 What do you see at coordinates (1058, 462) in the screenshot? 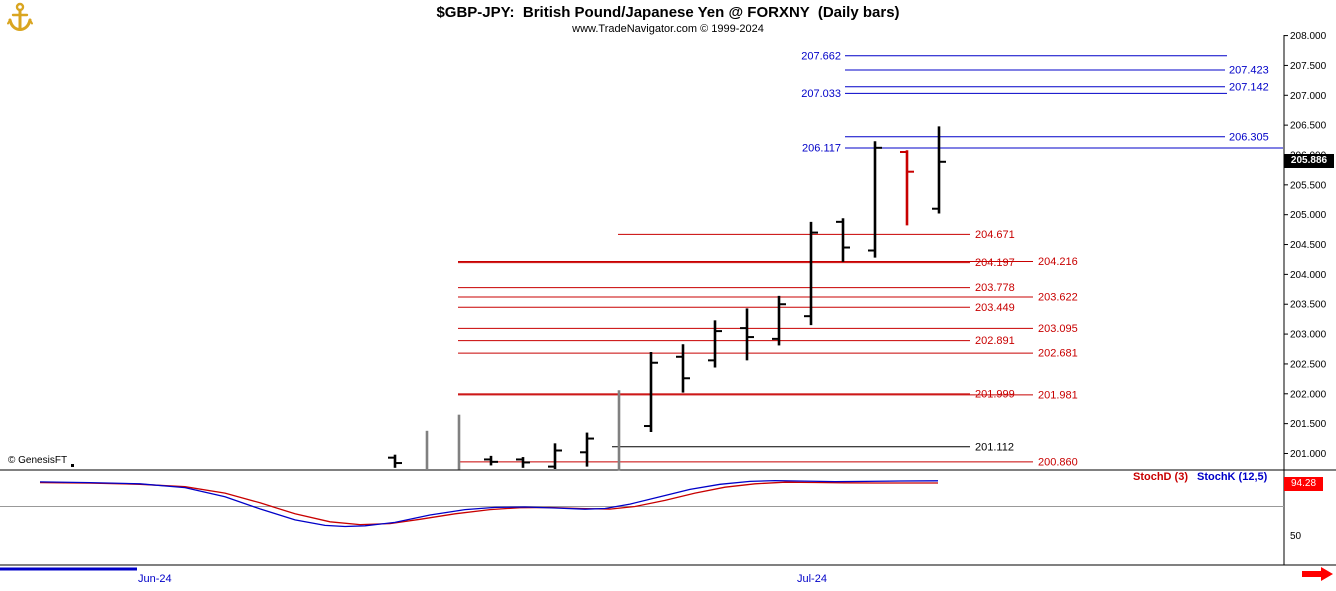
I see `red-price-level-label: 200.860` at bounding box center [1058, 462].